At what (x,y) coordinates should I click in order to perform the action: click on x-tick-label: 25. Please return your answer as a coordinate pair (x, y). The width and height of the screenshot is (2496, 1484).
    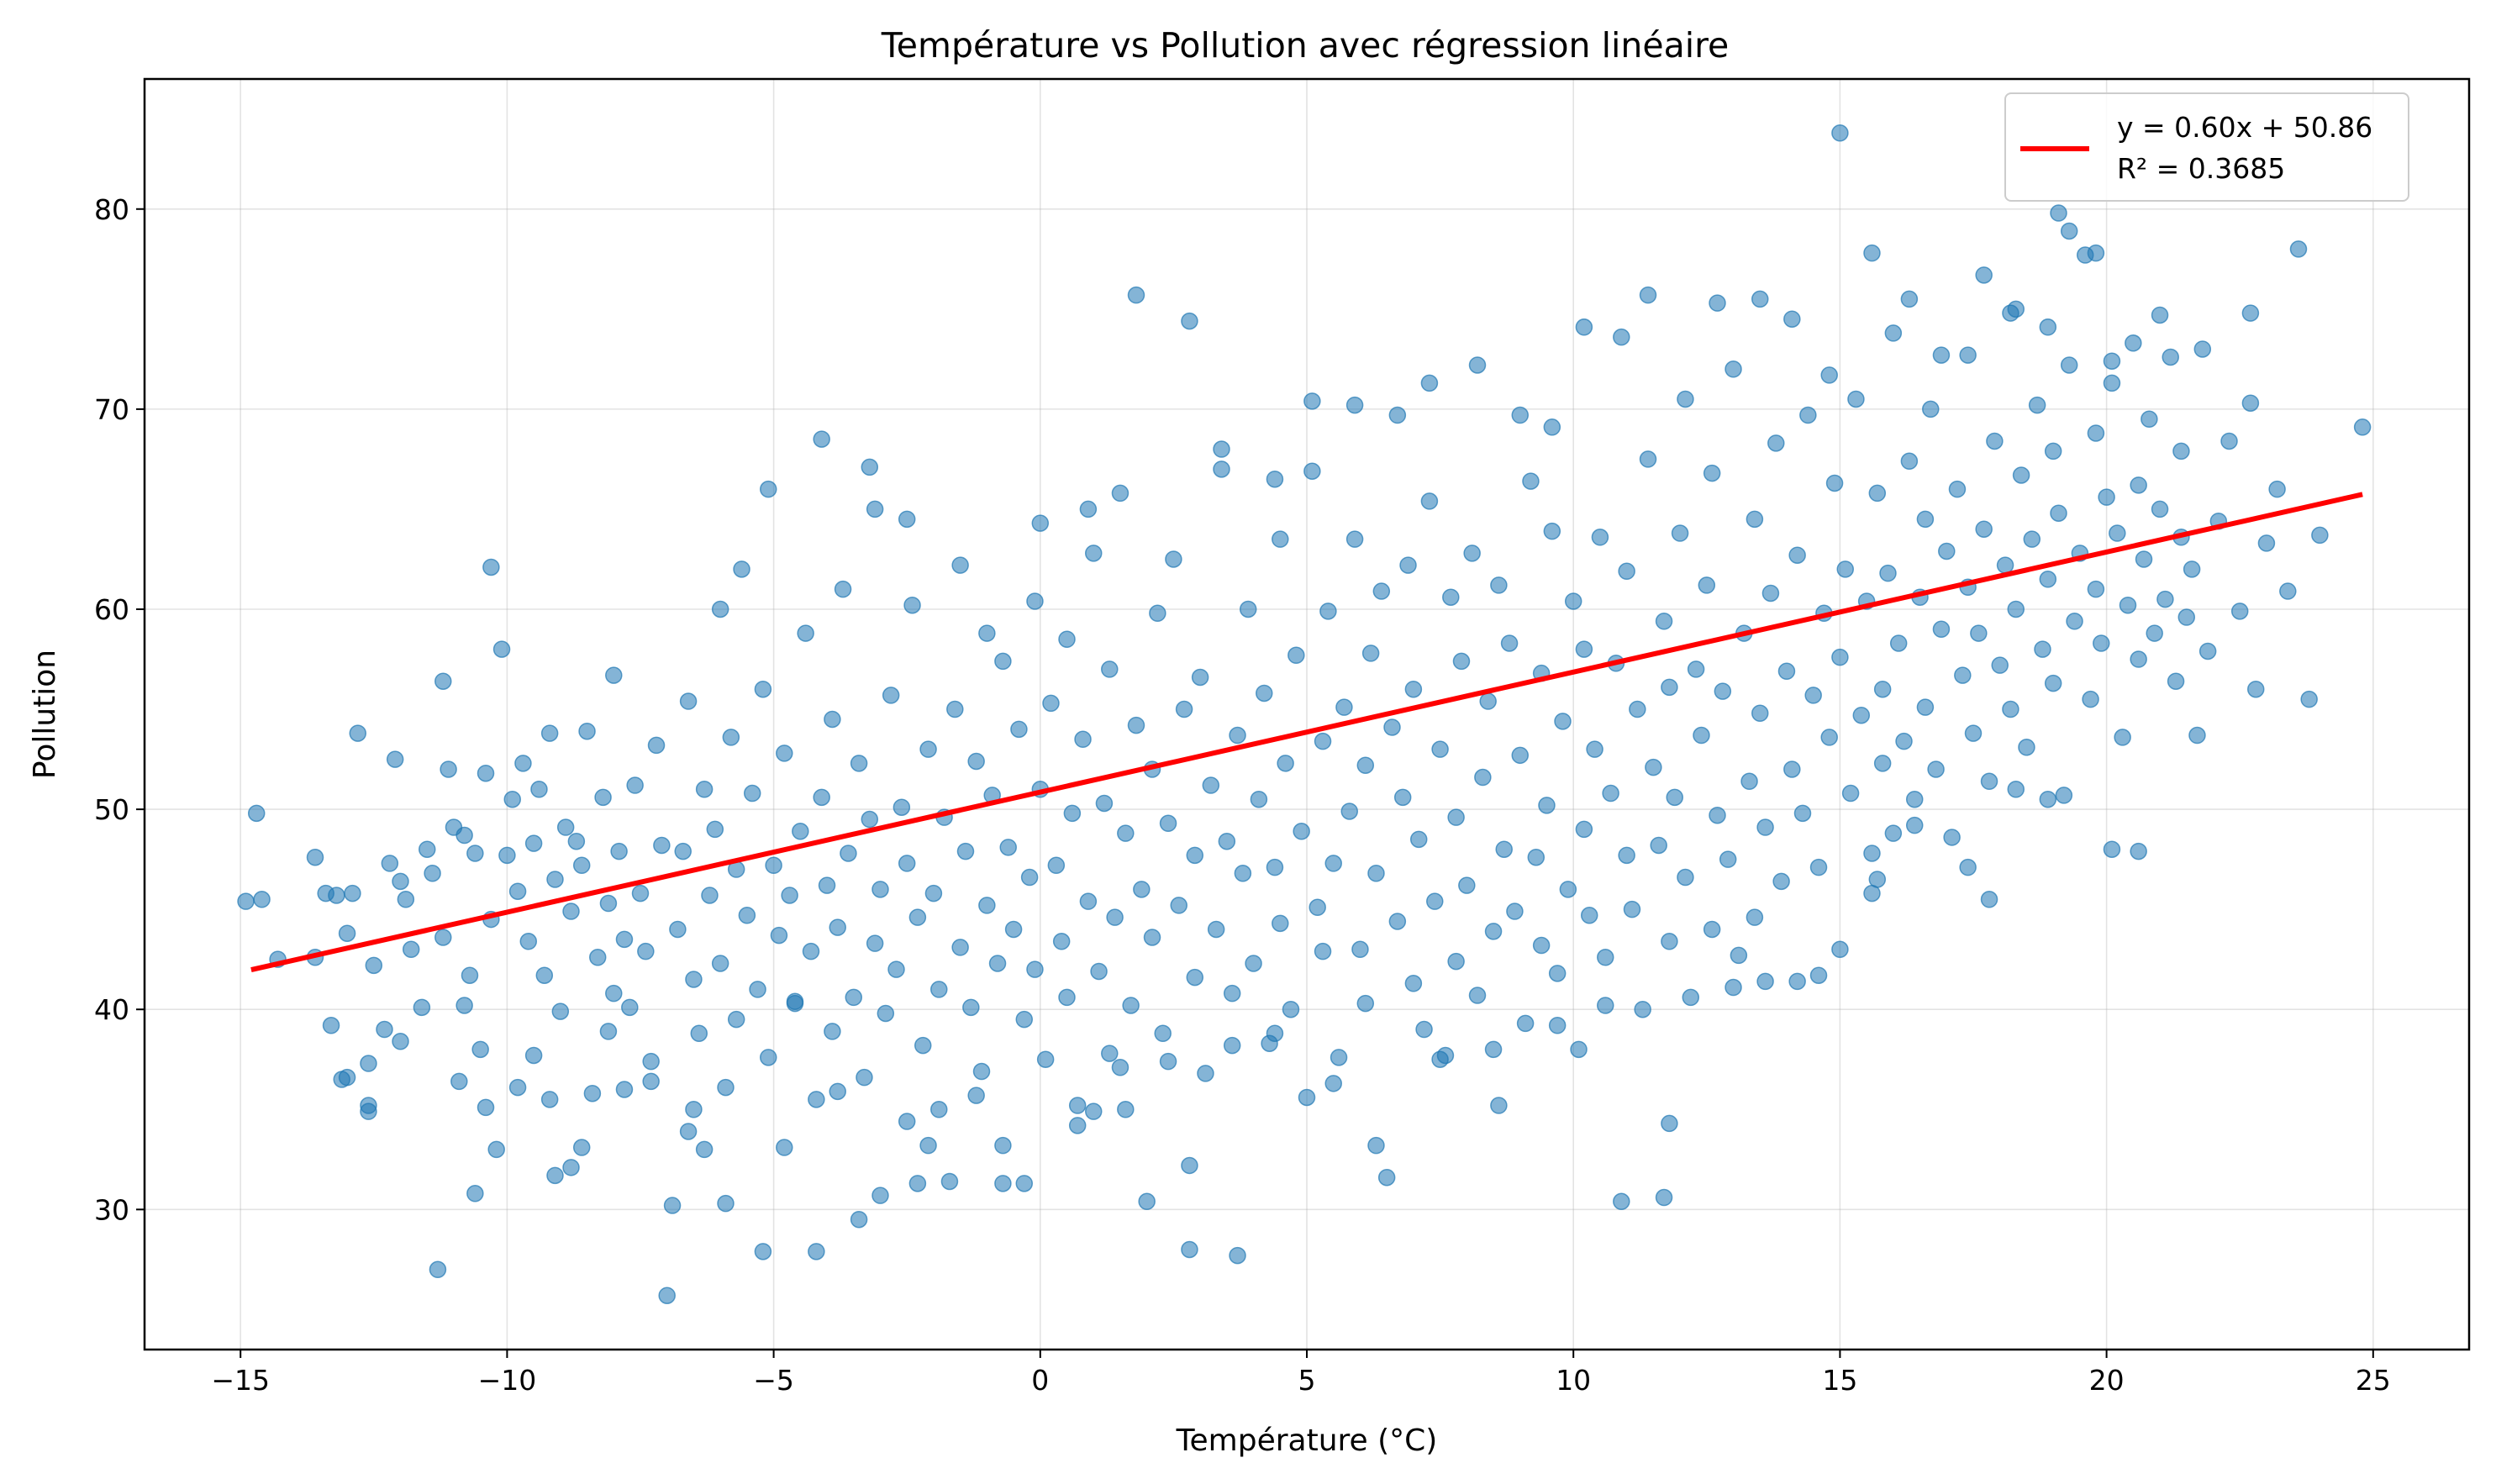
    Looking at the image, I should click on (2374, 1381).